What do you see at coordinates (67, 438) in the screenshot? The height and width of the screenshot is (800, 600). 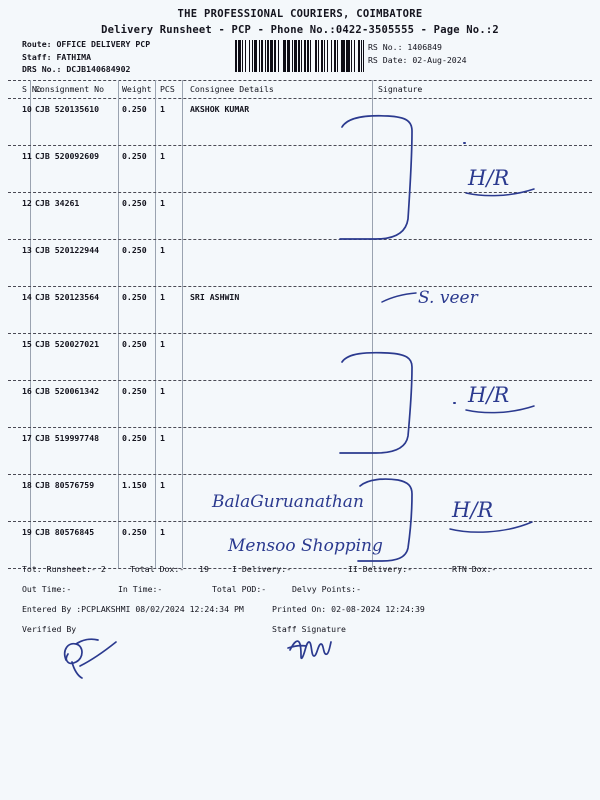 I see `row-17-consignment-no: CJB 519997748` at bounding box center [67, 438].